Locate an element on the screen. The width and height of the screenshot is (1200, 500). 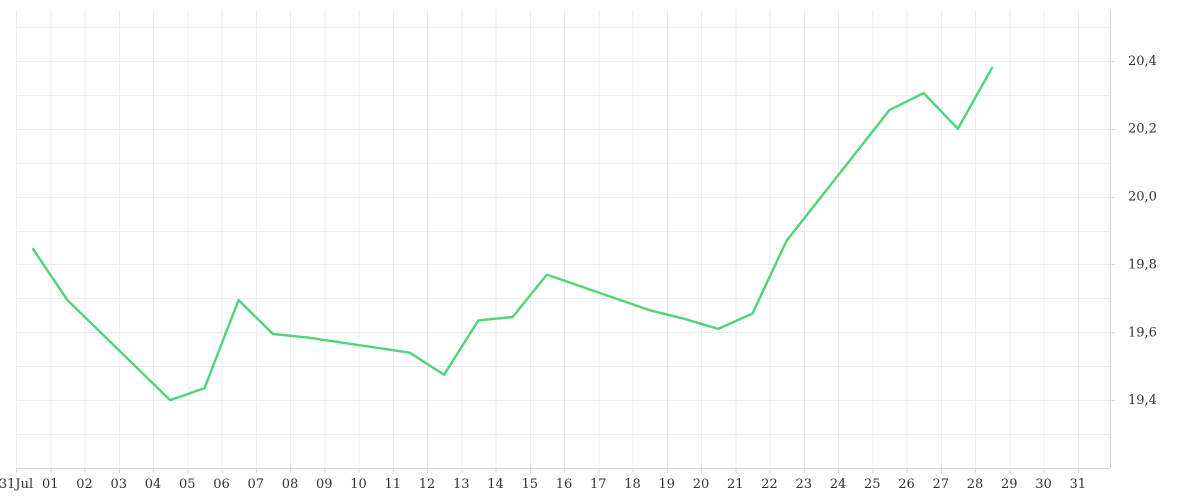
x-tick-label: 25 is located at coordinates (872, 484).